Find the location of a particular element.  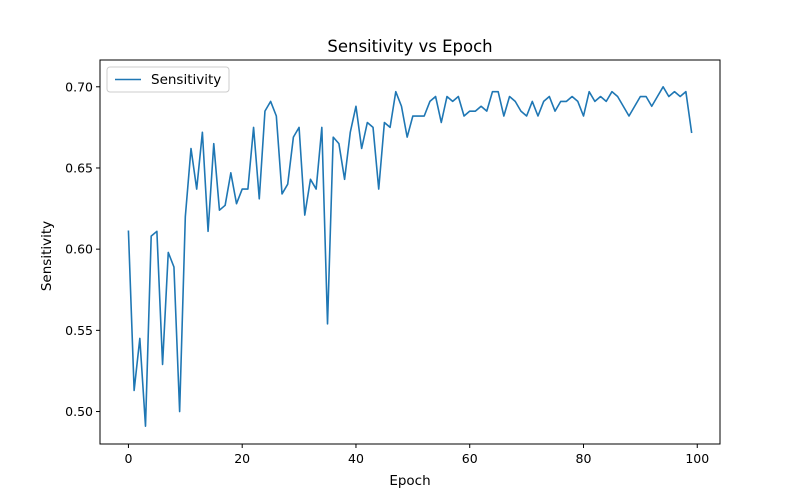

x-tick-label: 40 is located at coordinates (356, 458).